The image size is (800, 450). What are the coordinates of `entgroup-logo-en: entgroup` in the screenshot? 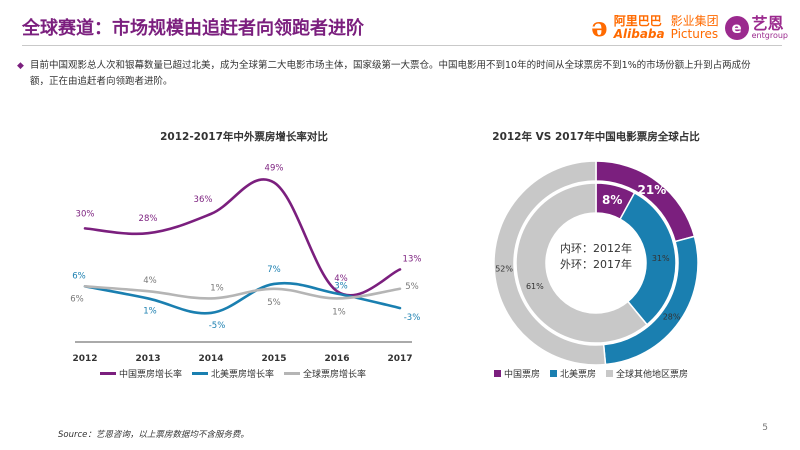 It's located at (769, 35).